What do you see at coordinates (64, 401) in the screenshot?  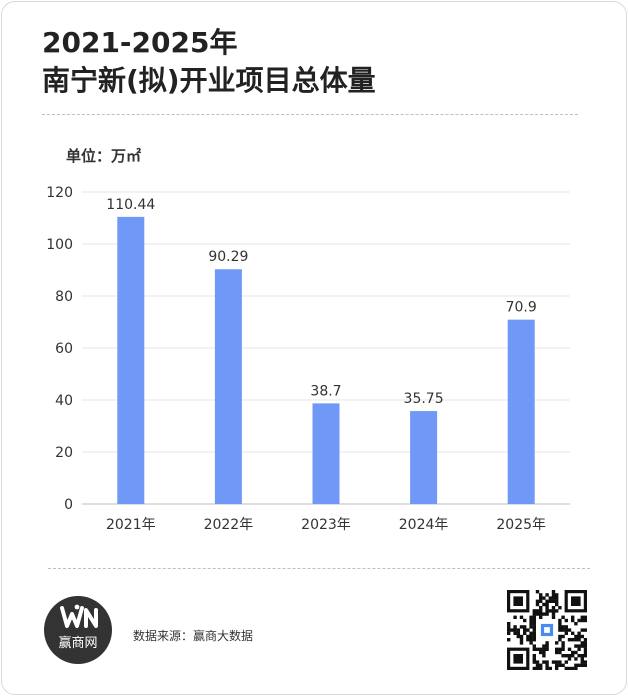 I see `y-tick-label: 40` at bounding box center [64, 401].